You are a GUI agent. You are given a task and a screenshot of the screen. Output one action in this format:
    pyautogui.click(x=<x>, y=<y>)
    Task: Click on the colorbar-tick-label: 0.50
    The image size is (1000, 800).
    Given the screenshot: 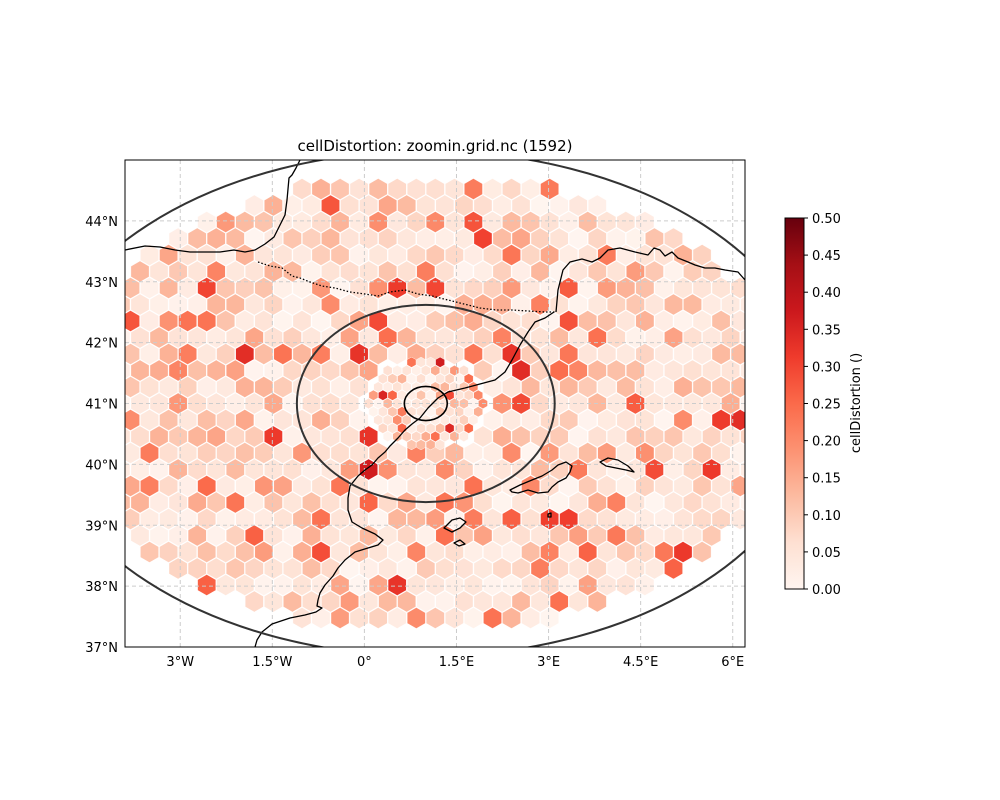 What is the action you would take?
    pyautogui.click(x=826, y=219)
    